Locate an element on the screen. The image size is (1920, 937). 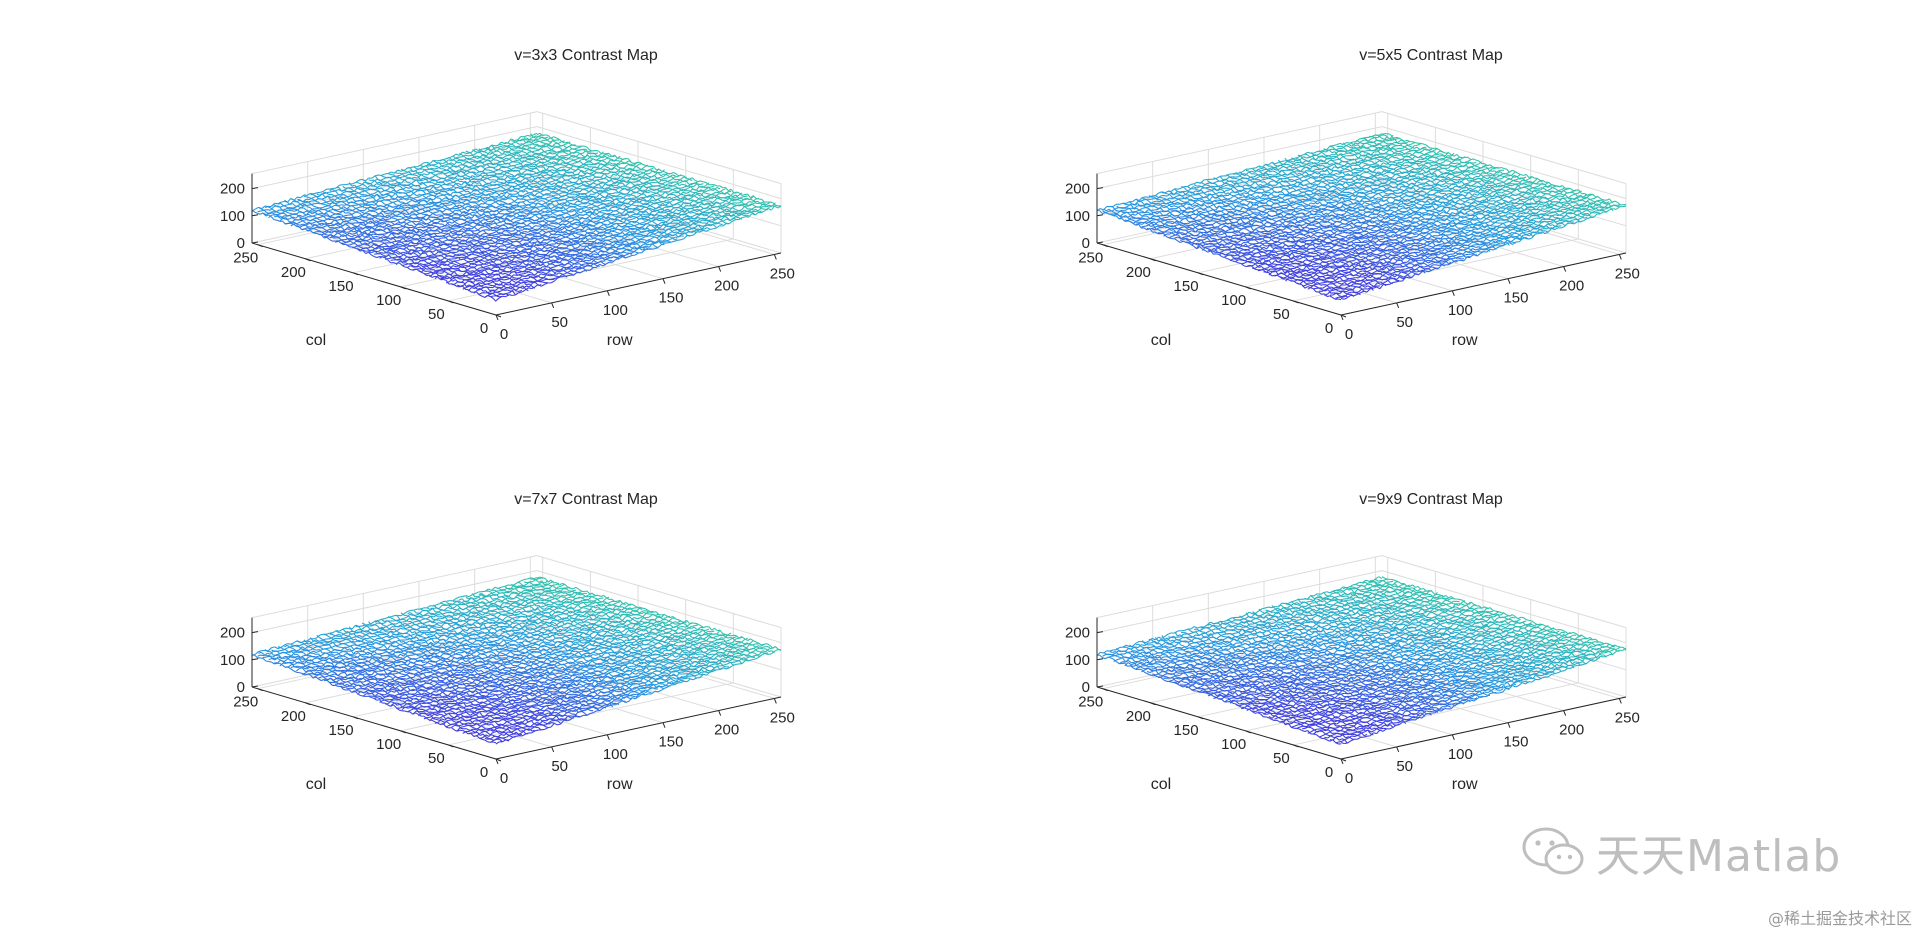
wechat-icon is located at coordinates (1553, 851).